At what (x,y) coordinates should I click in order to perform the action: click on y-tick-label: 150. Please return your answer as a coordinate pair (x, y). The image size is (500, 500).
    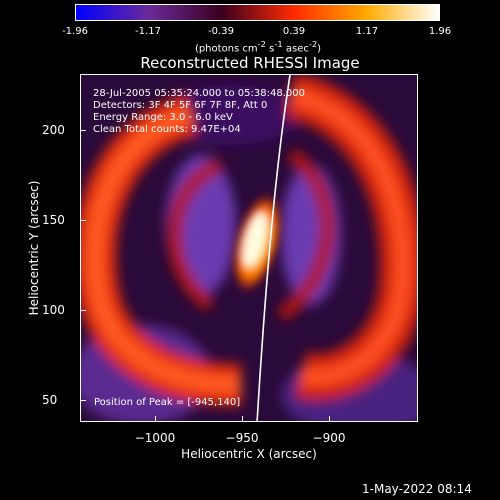
    Looking at the image, I should click on (53, 220).